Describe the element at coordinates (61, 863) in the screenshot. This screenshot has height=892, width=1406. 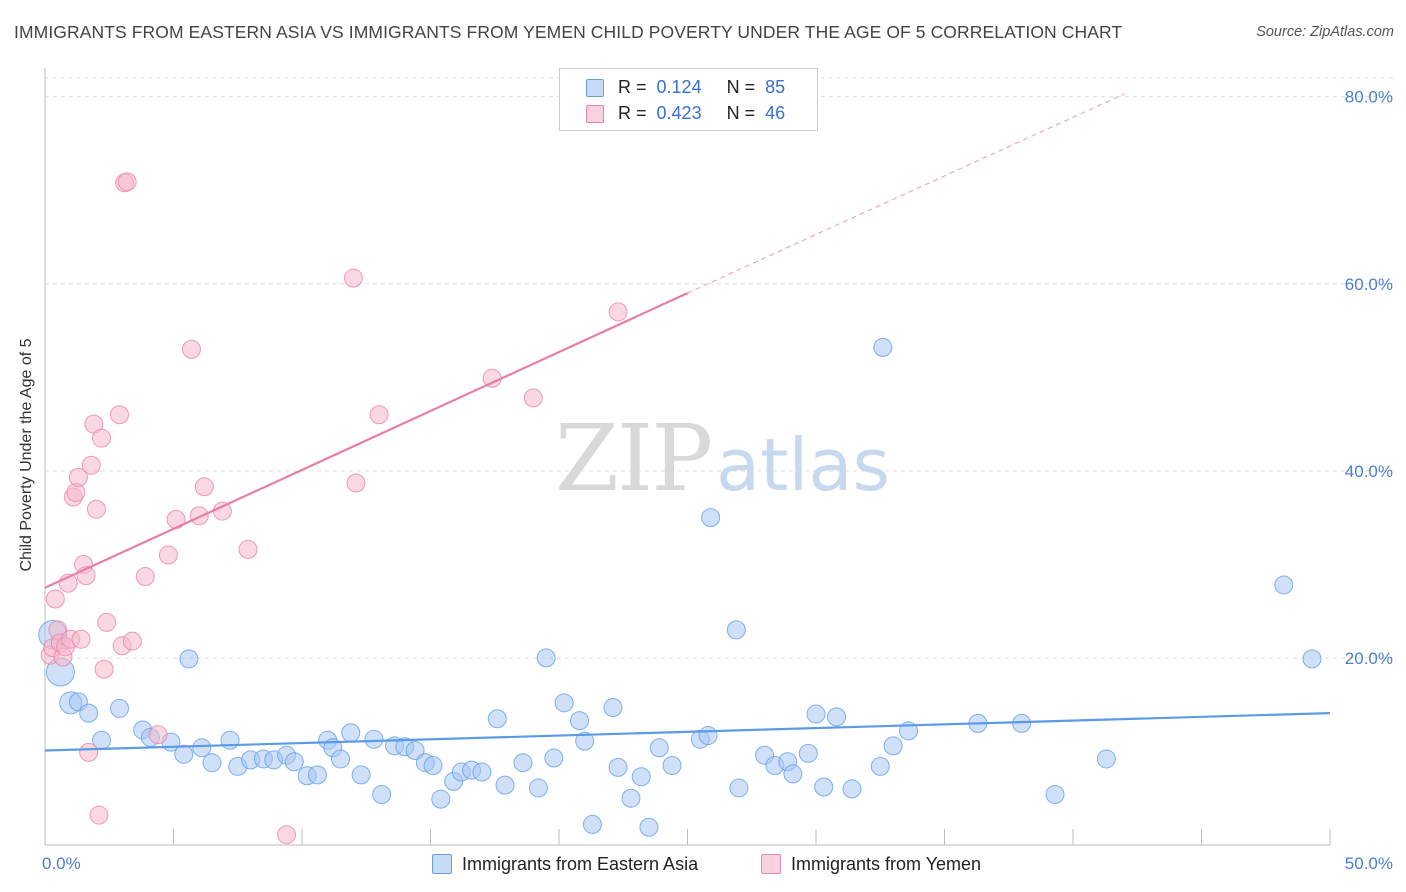
I see `x-tick-label: 0.0%` at that location.